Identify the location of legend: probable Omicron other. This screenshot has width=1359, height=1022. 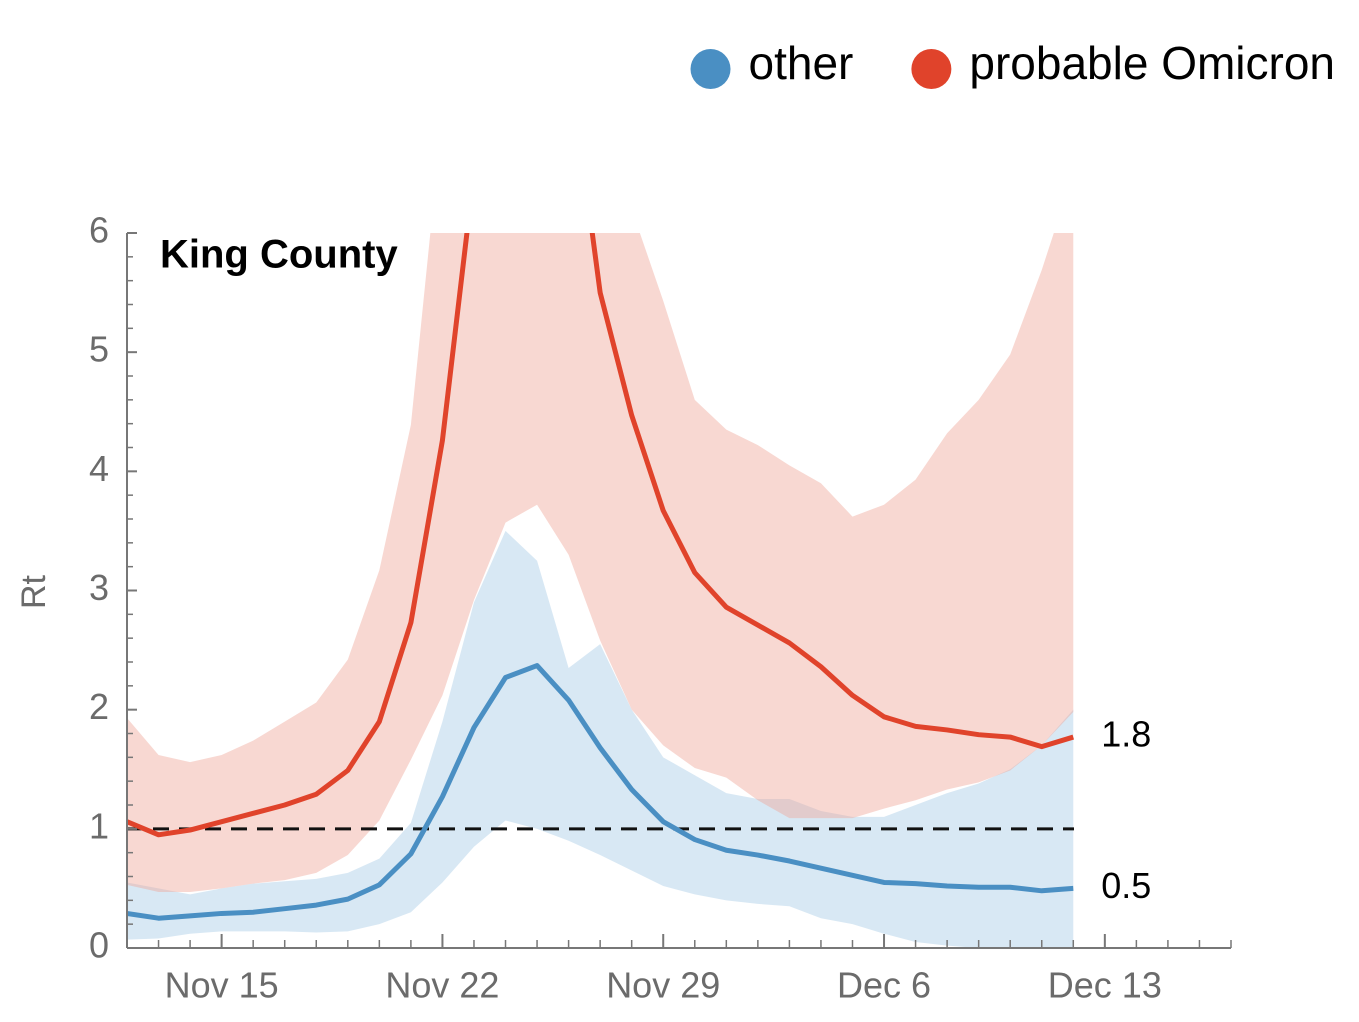
(1012, 63).